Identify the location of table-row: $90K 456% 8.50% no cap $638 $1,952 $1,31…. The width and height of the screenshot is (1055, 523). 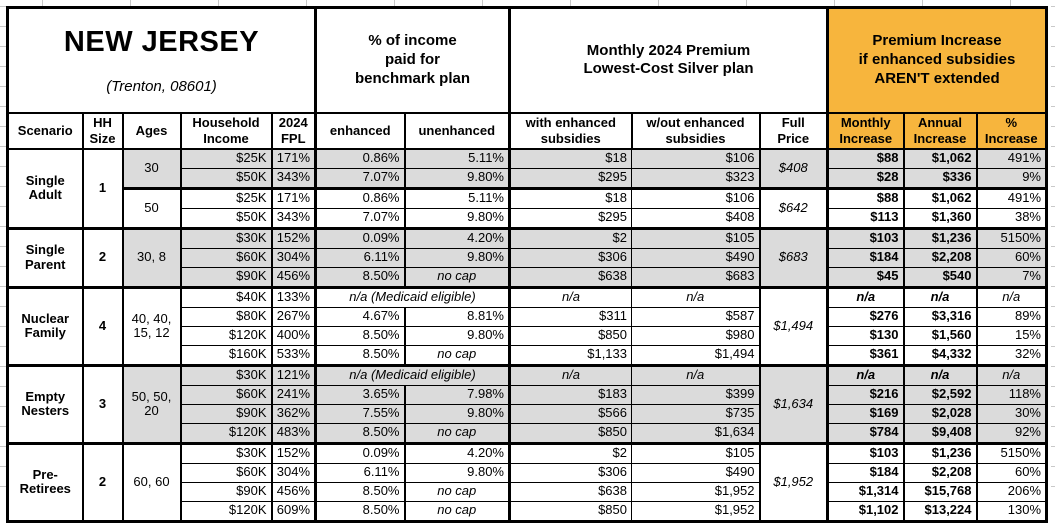
(527, 491).